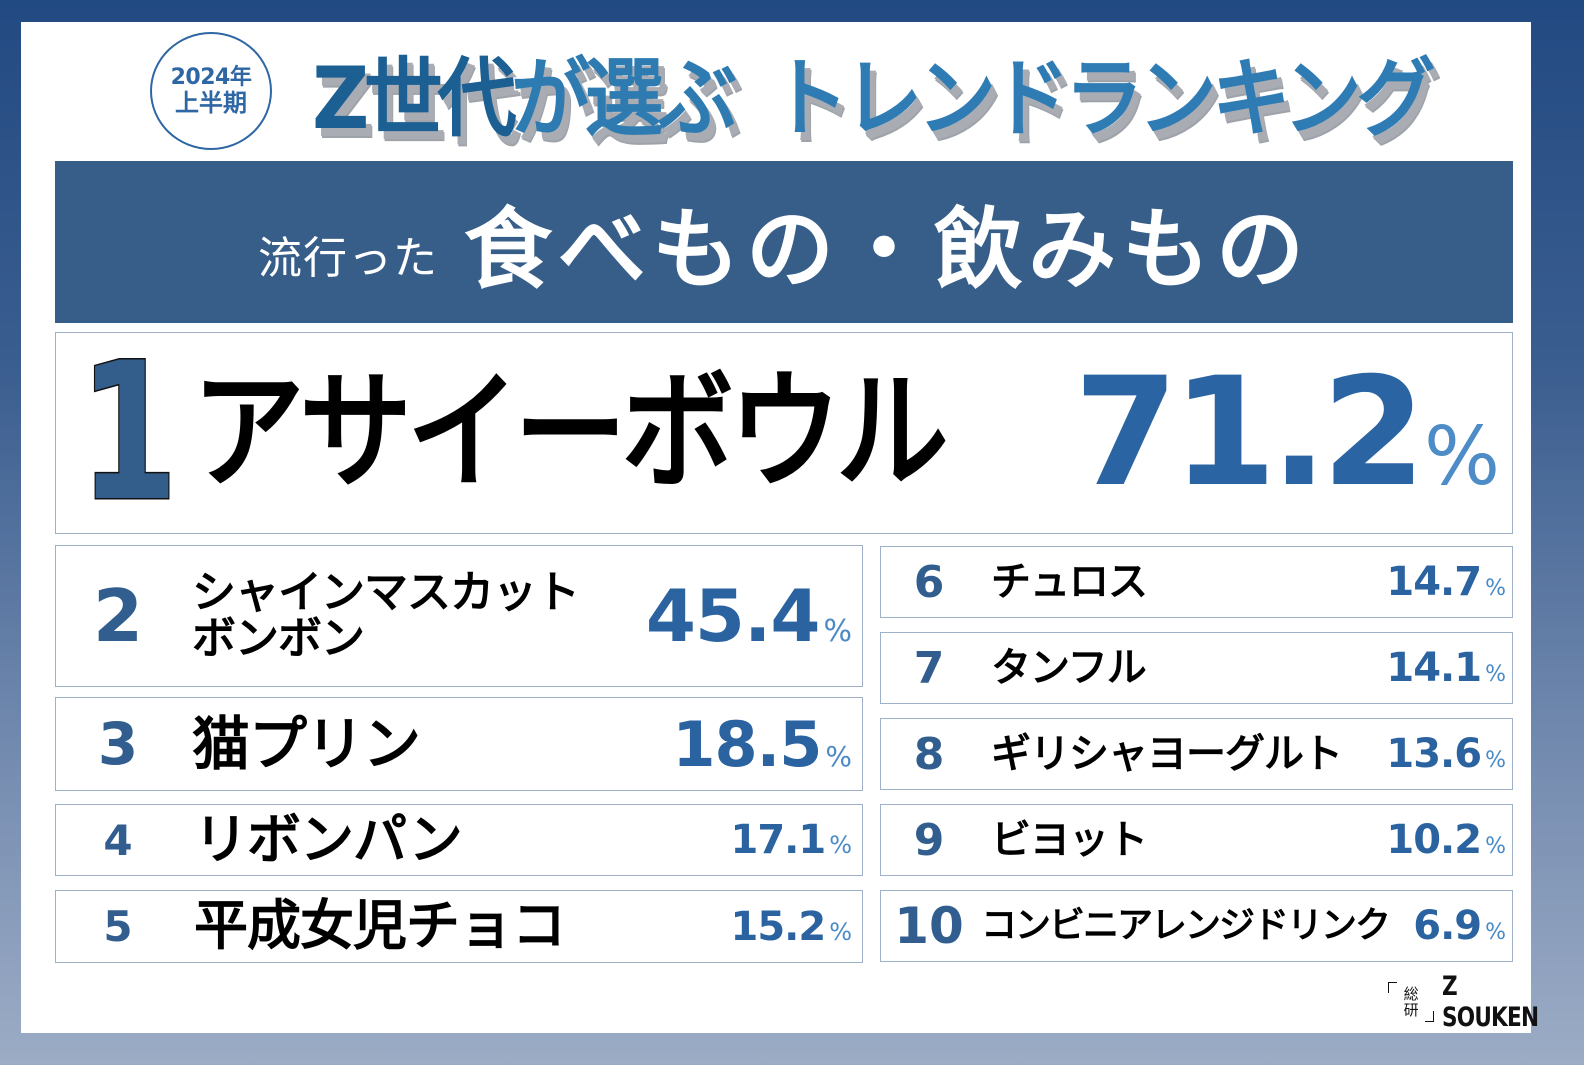  I want to click on item-name: リボンパン, so click(328, 839).